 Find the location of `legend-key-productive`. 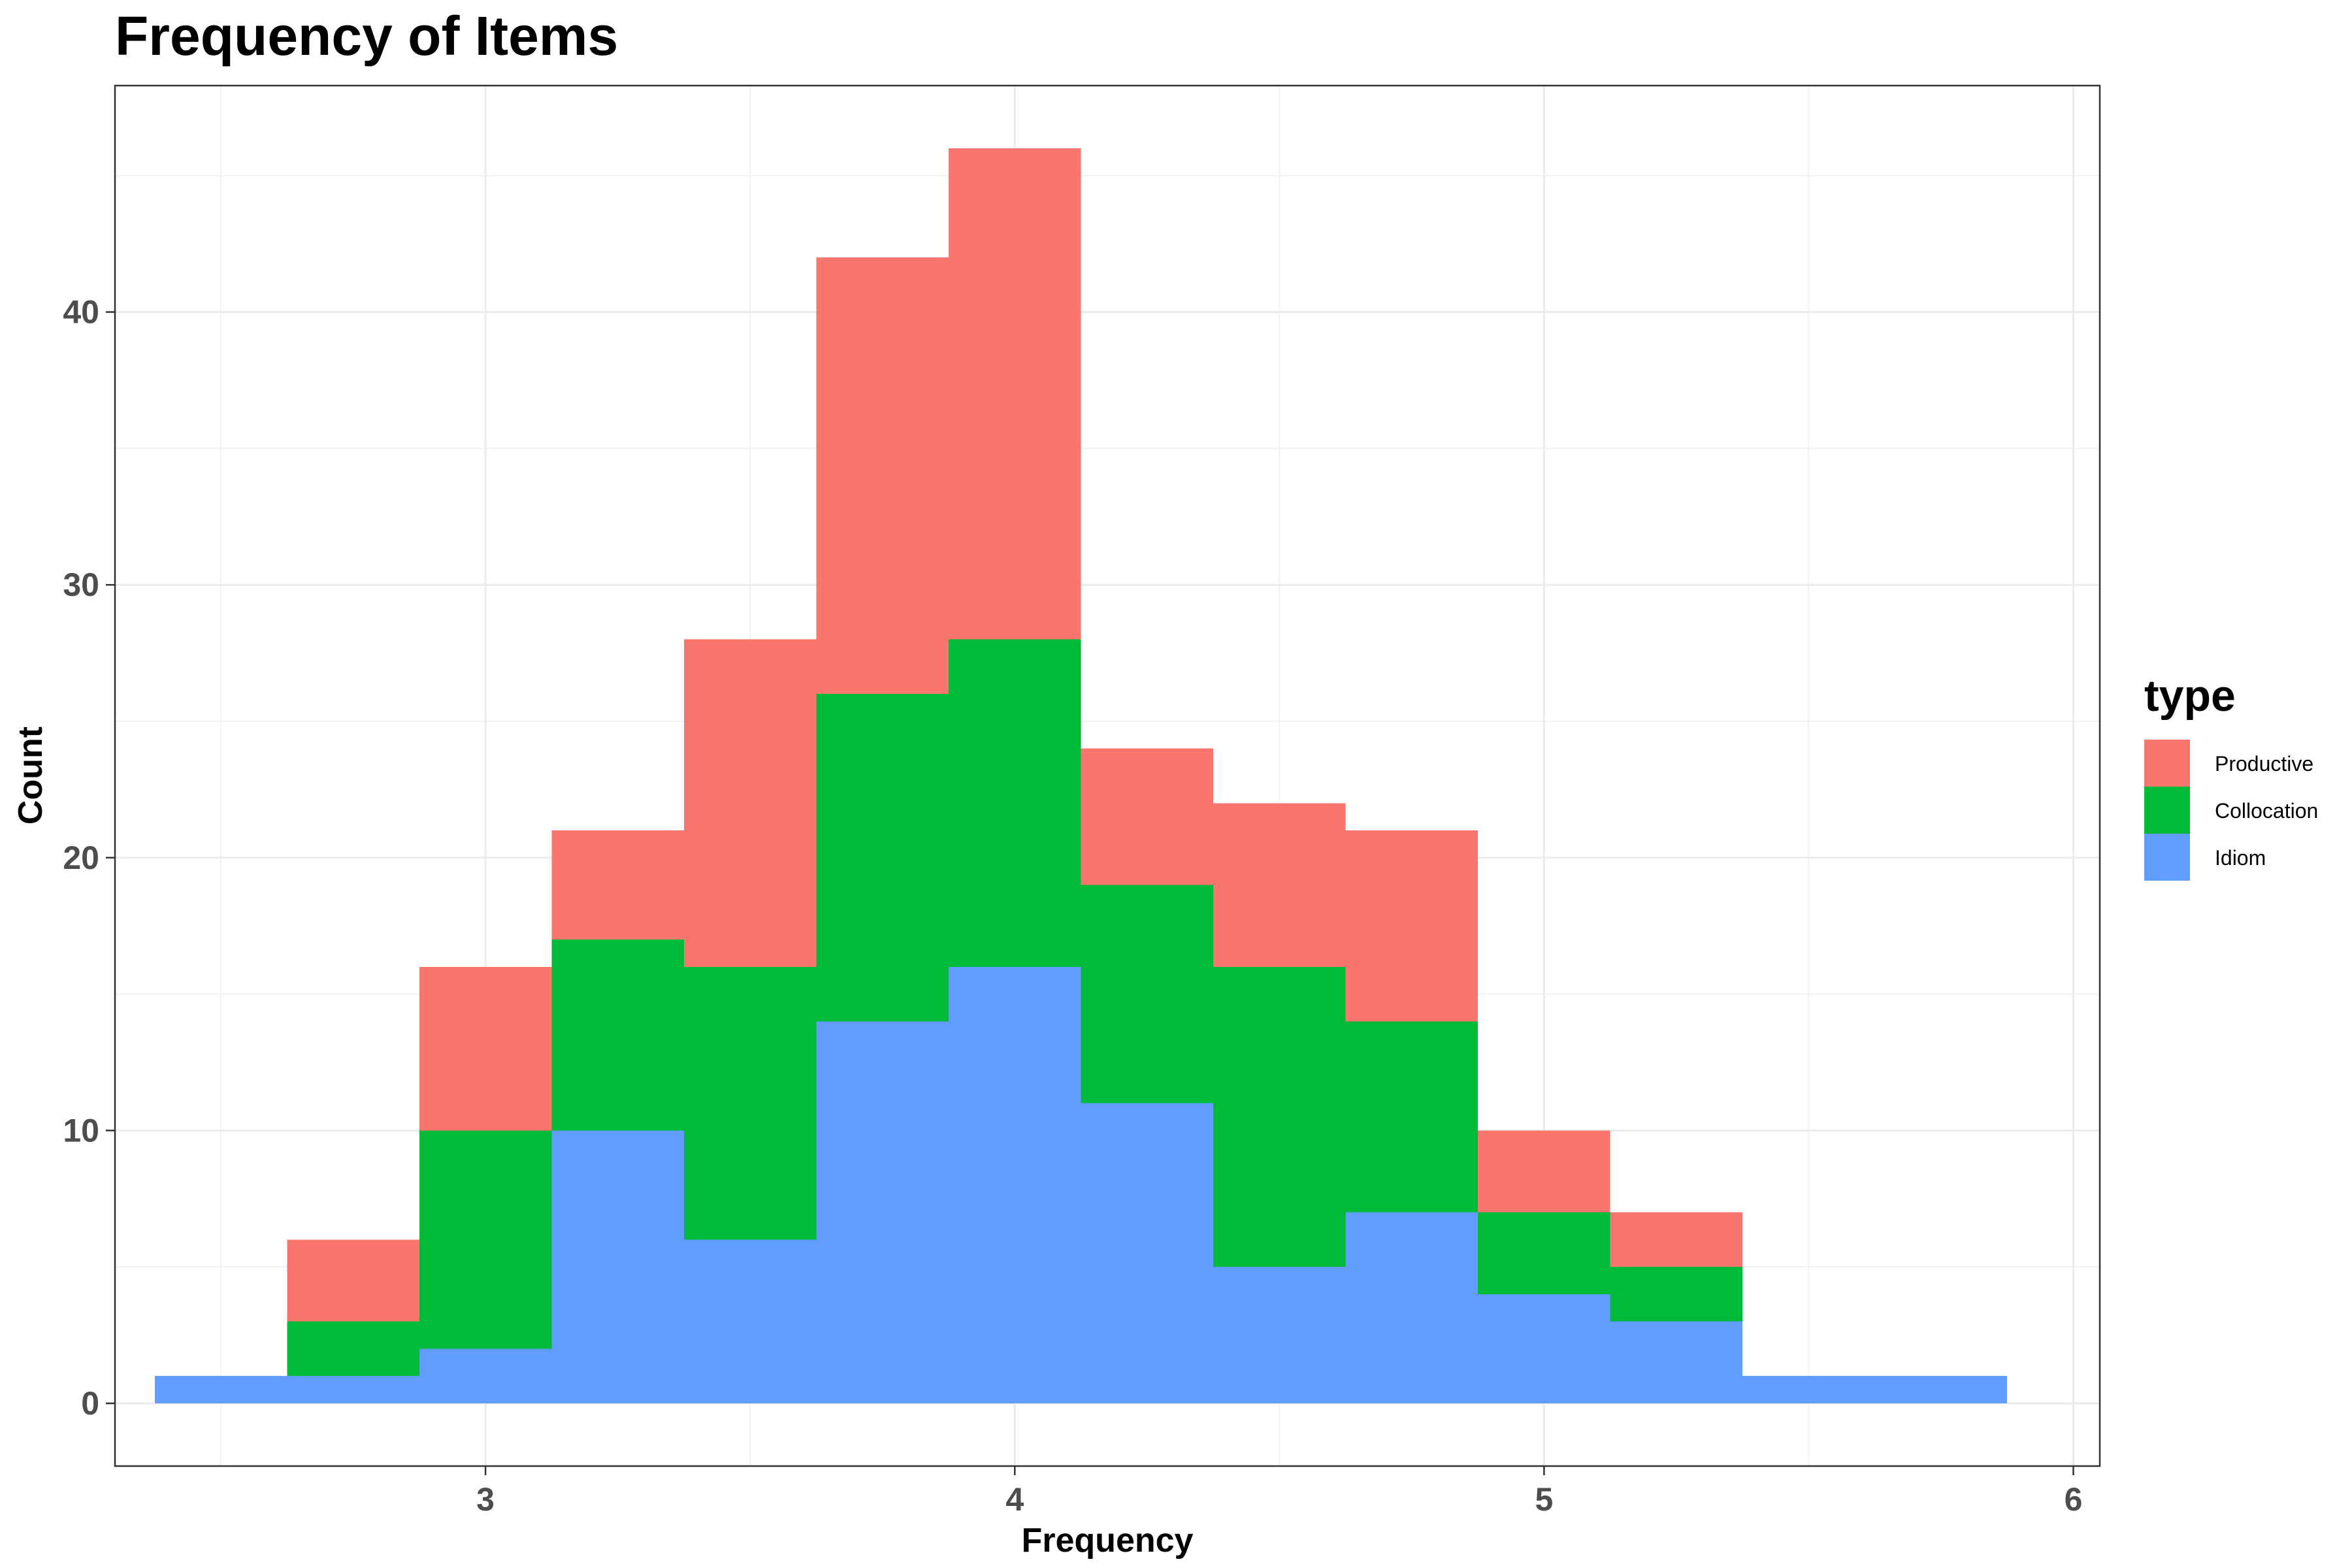

legend-key-productive is located at coordinates (2167, 763).